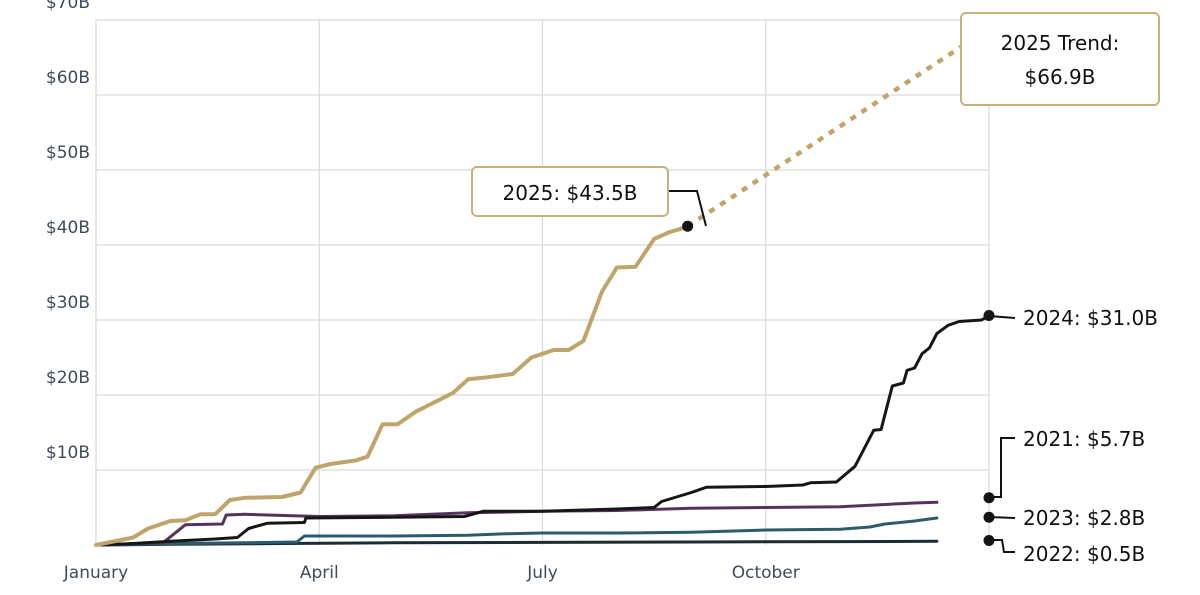 The image size is (1200, 595). What do you see at coordinates (68, 6) in the screenshot?
I see `y-tick-label: $70B` at bounding box center [68, 6].